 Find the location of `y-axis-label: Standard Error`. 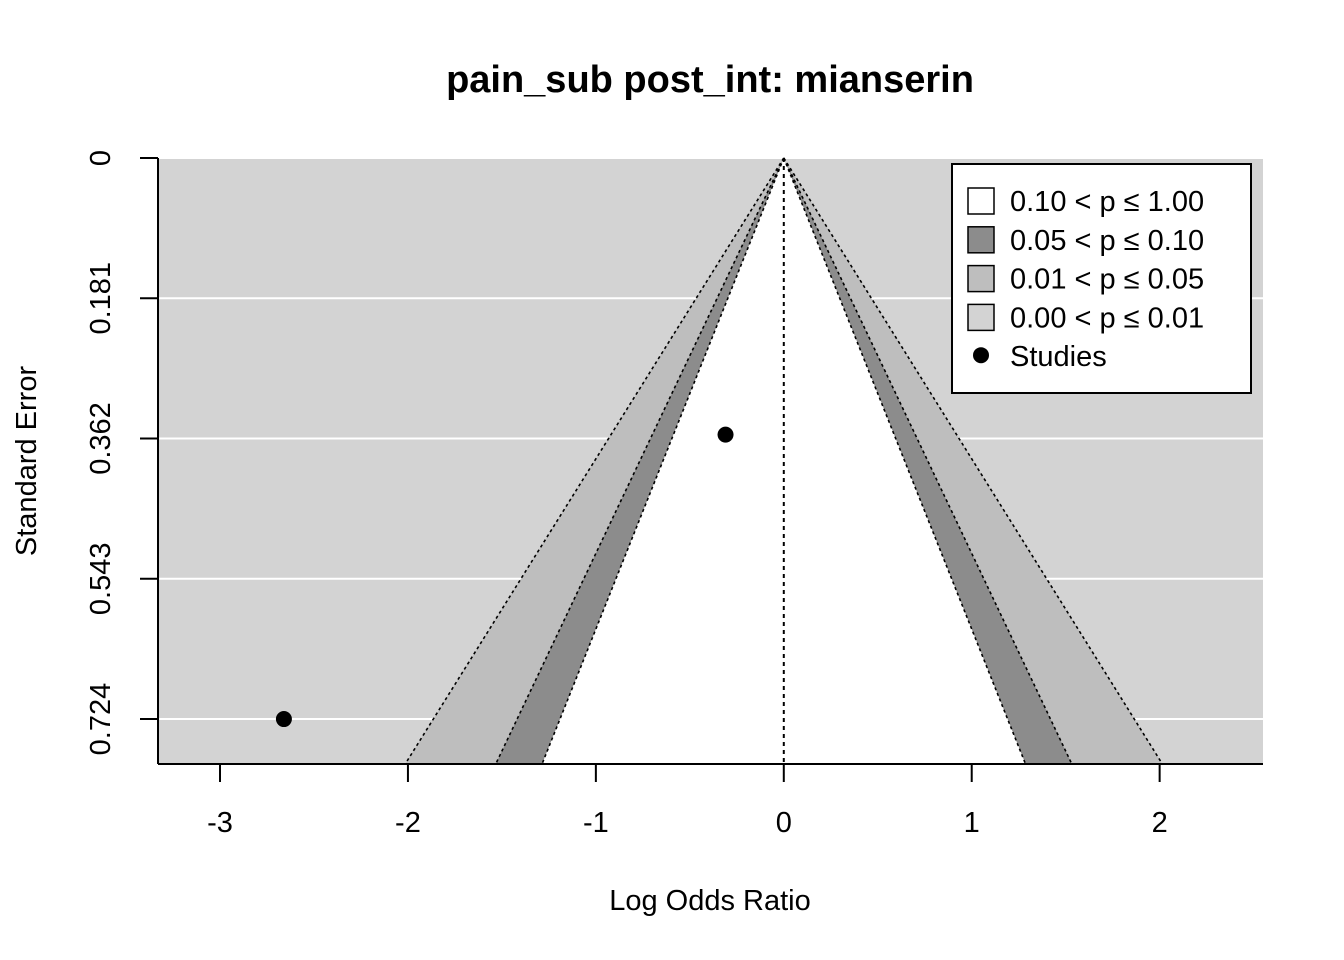

y-axis-label: Standard Error is located at coordinates (27, 461).